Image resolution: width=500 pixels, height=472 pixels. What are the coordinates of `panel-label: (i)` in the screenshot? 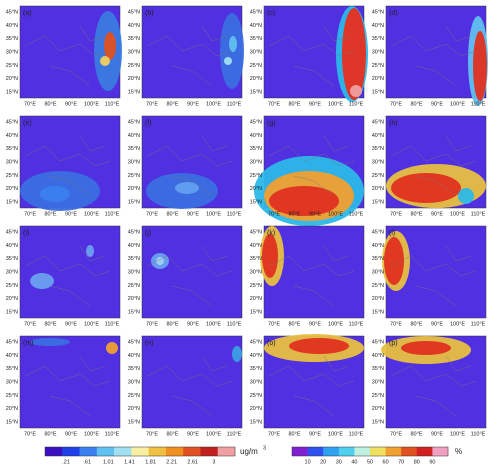 It's located at (26, 233).